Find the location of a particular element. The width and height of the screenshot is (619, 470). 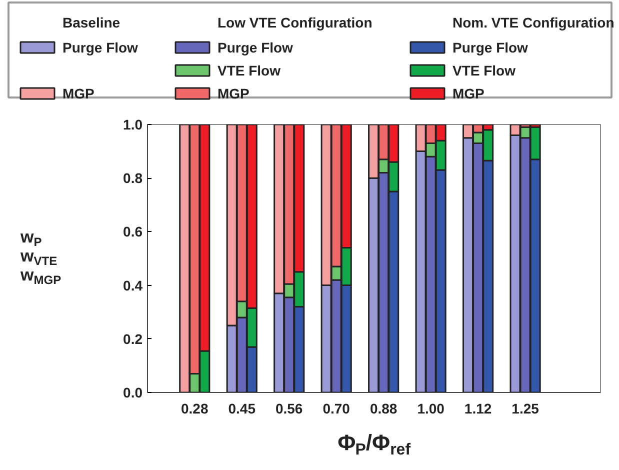

y-tick-label: 0.4 is located at coordinates (133, 285).